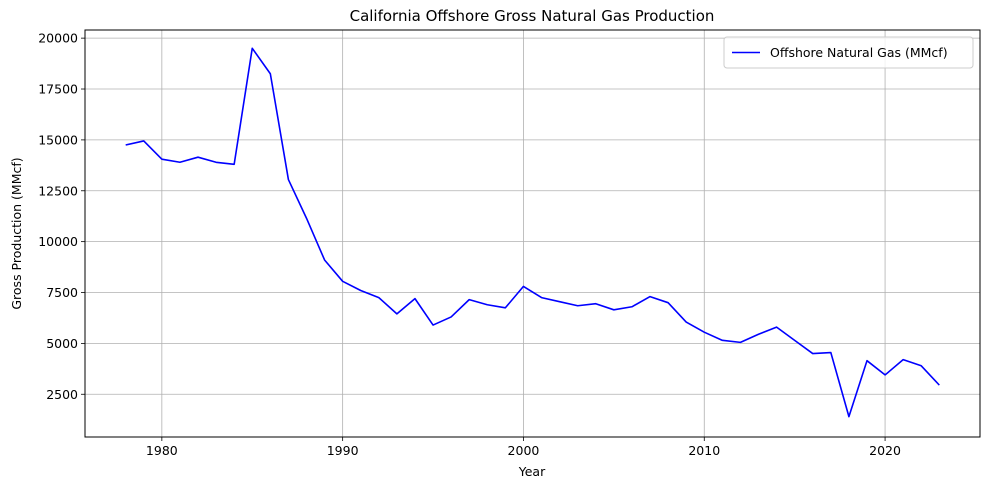  I want to click on legend: Offshore Natural Gas (MMcf), so click(848, 52).